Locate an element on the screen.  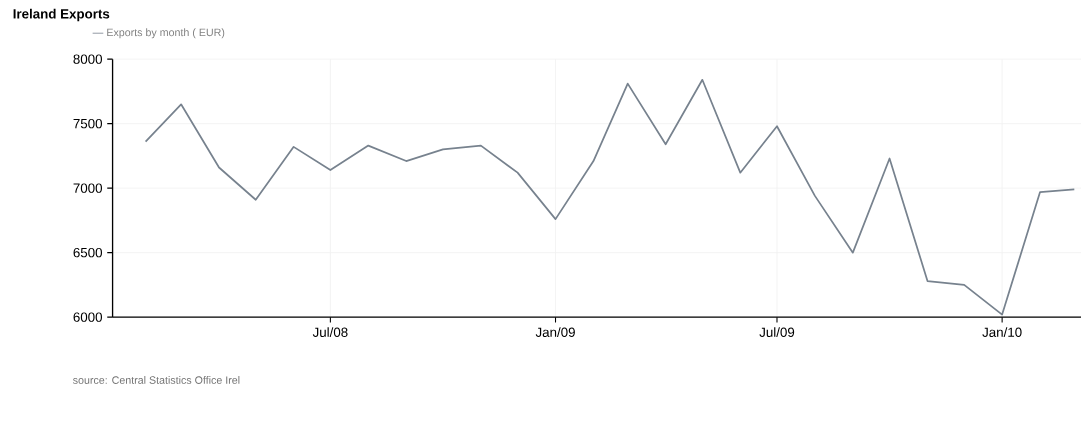
x-tick-label: Jan/09 is located at coordinates (555, 332).